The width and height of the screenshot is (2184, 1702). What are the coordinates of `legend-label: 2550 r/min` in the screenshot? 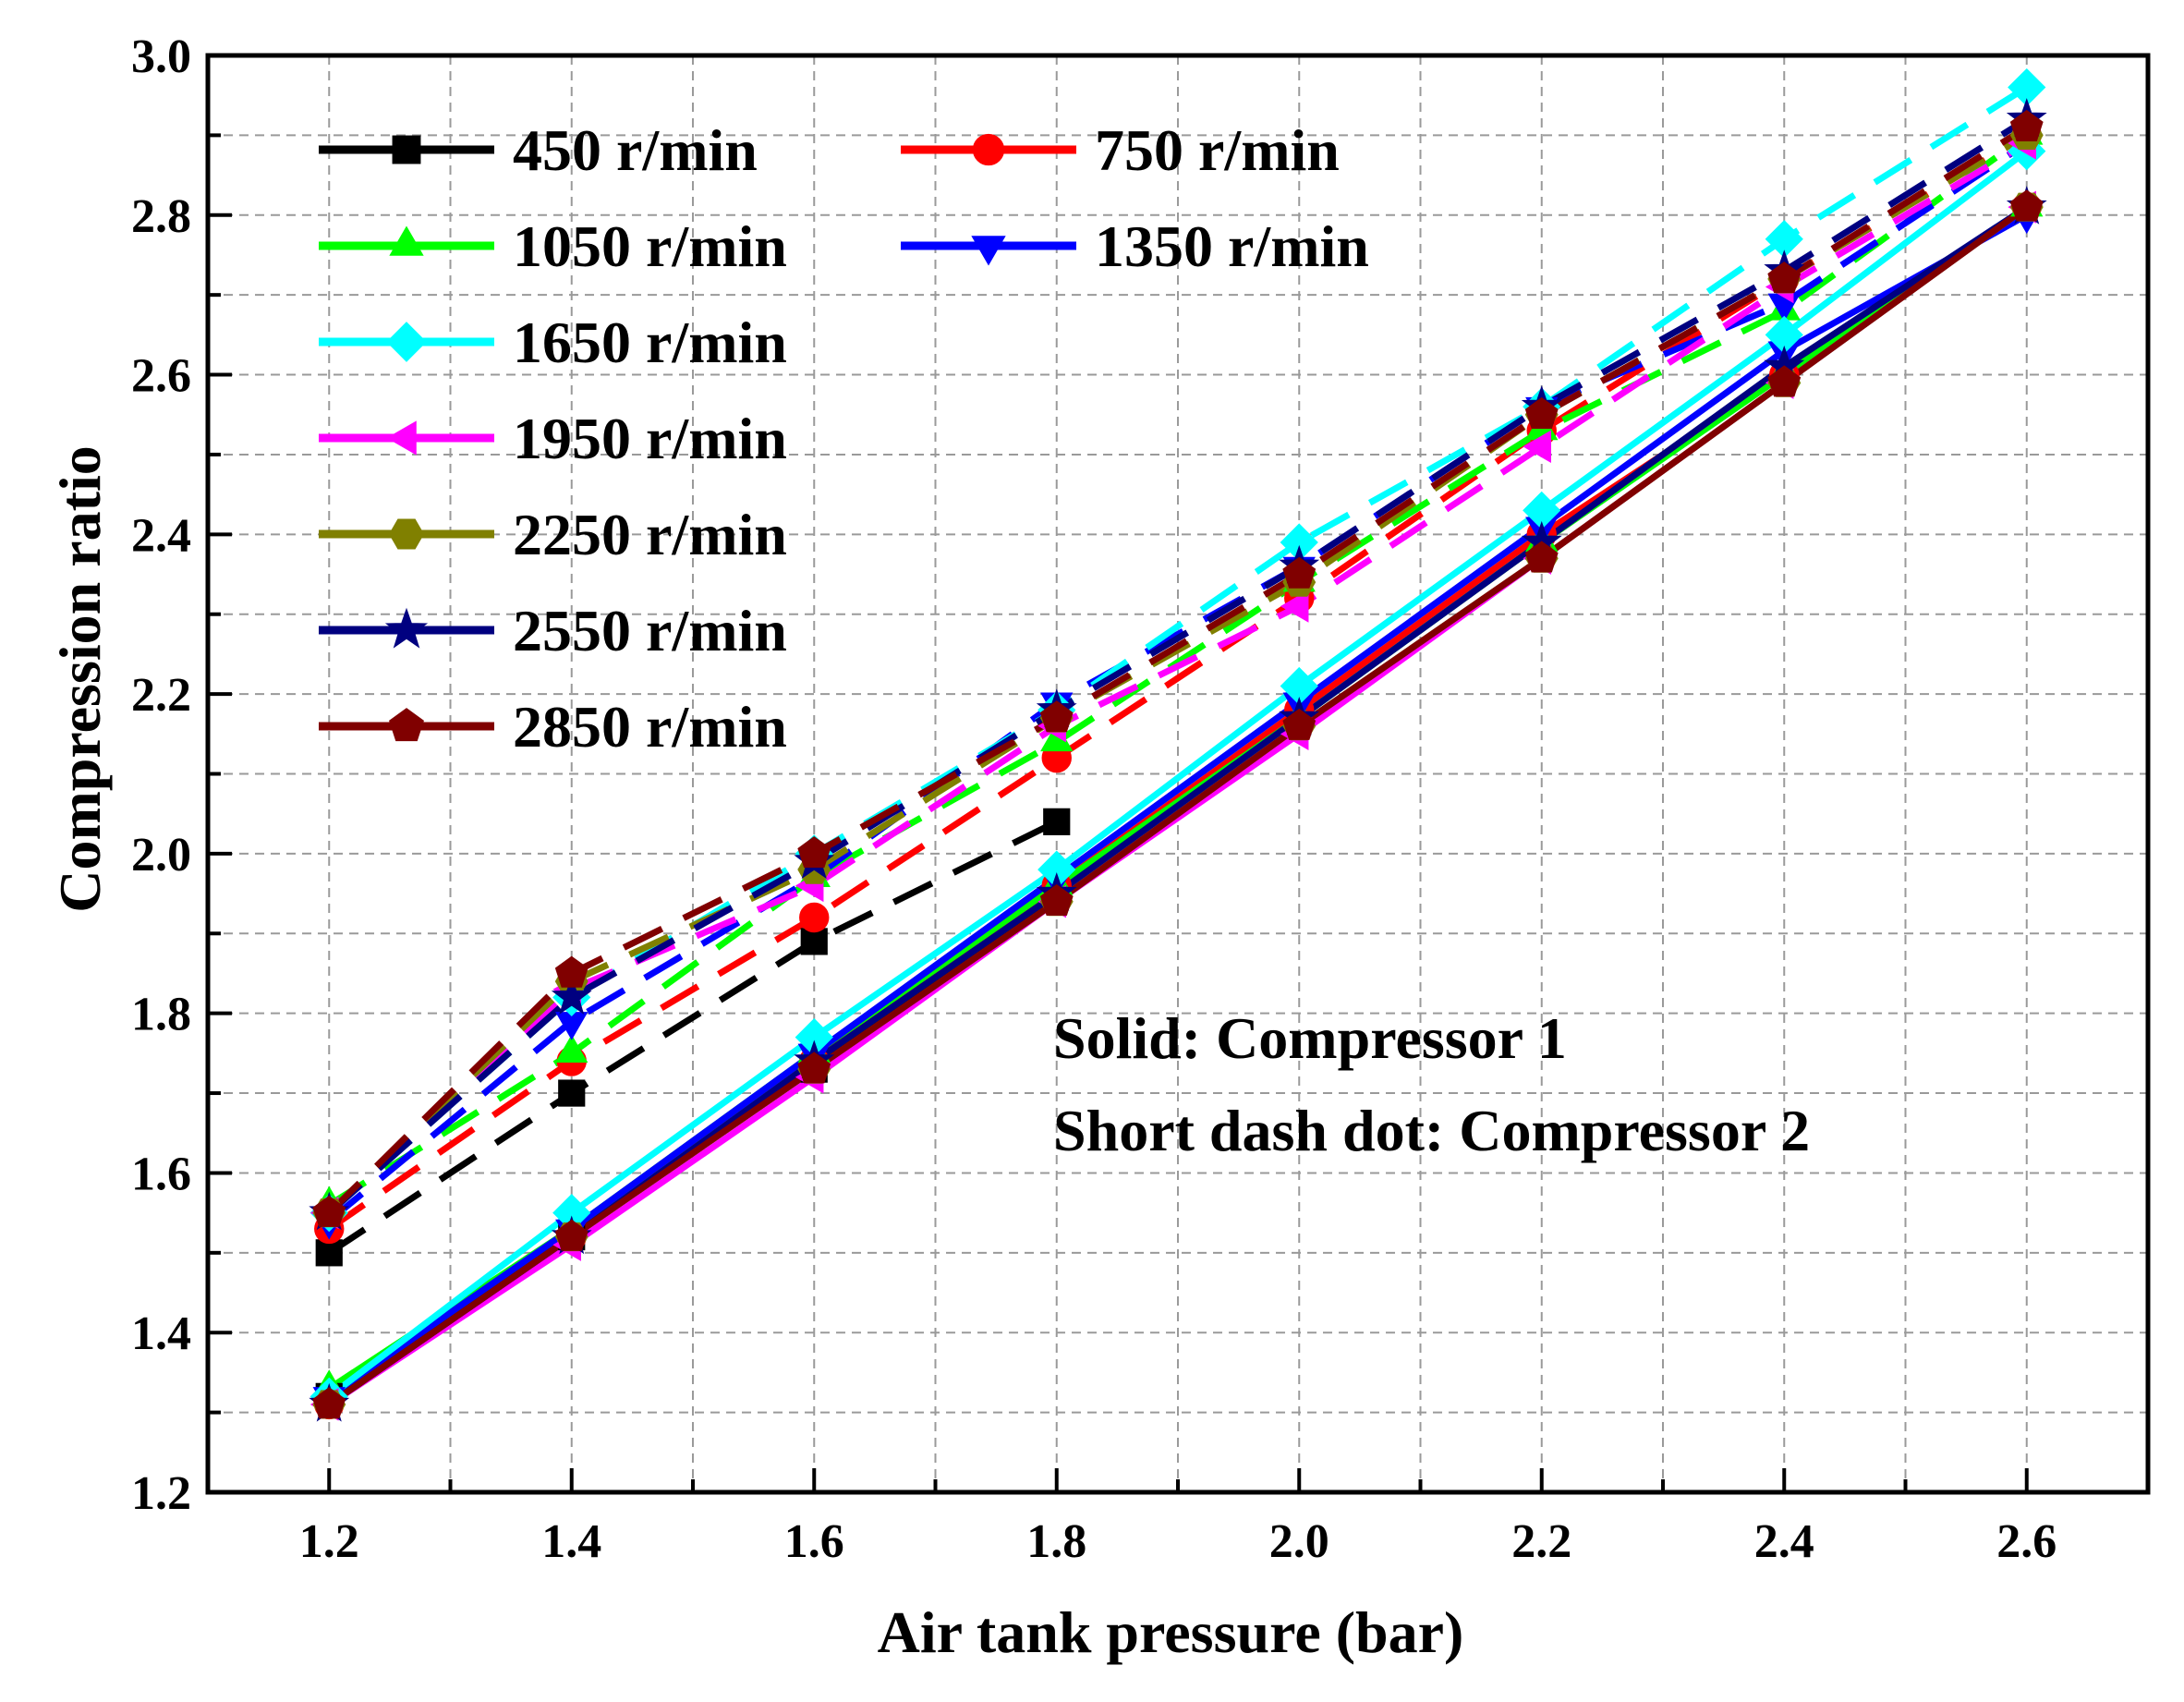 It's located at (650, 630).